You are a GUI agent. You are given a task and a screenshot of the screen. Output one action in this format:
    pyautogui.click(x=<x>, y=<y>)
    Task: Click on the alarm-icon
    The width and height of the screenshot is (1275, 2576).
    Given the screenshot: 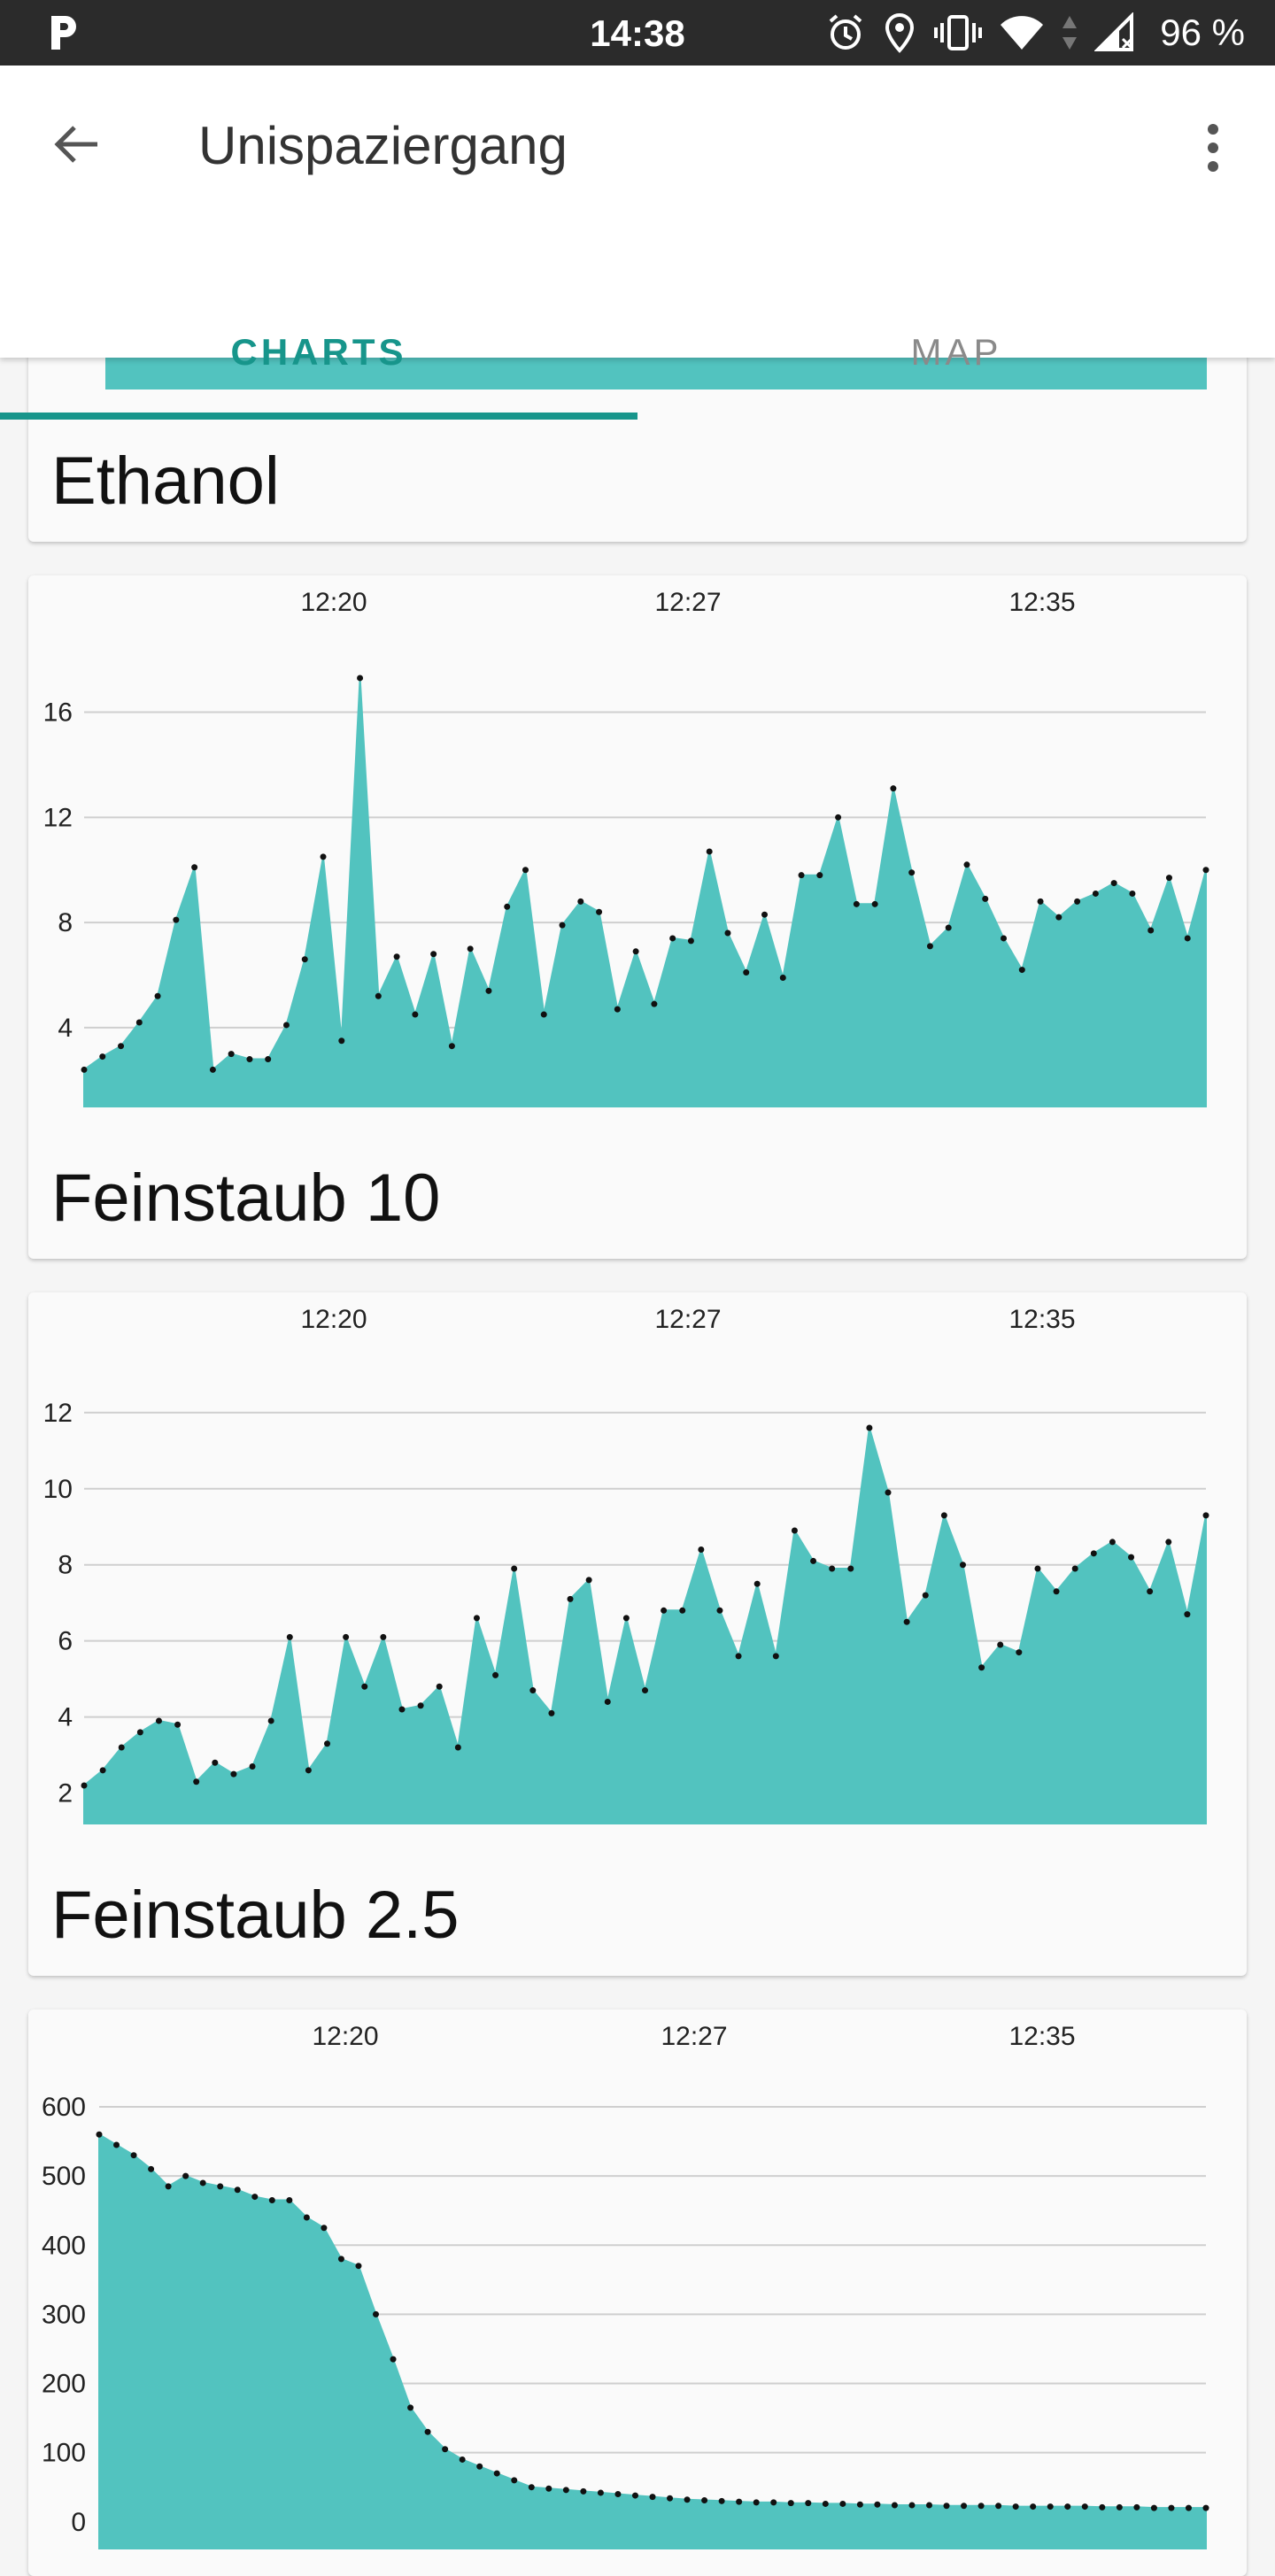 What is the action you would take?
    pyautogui.click(x=845, y=32)
    